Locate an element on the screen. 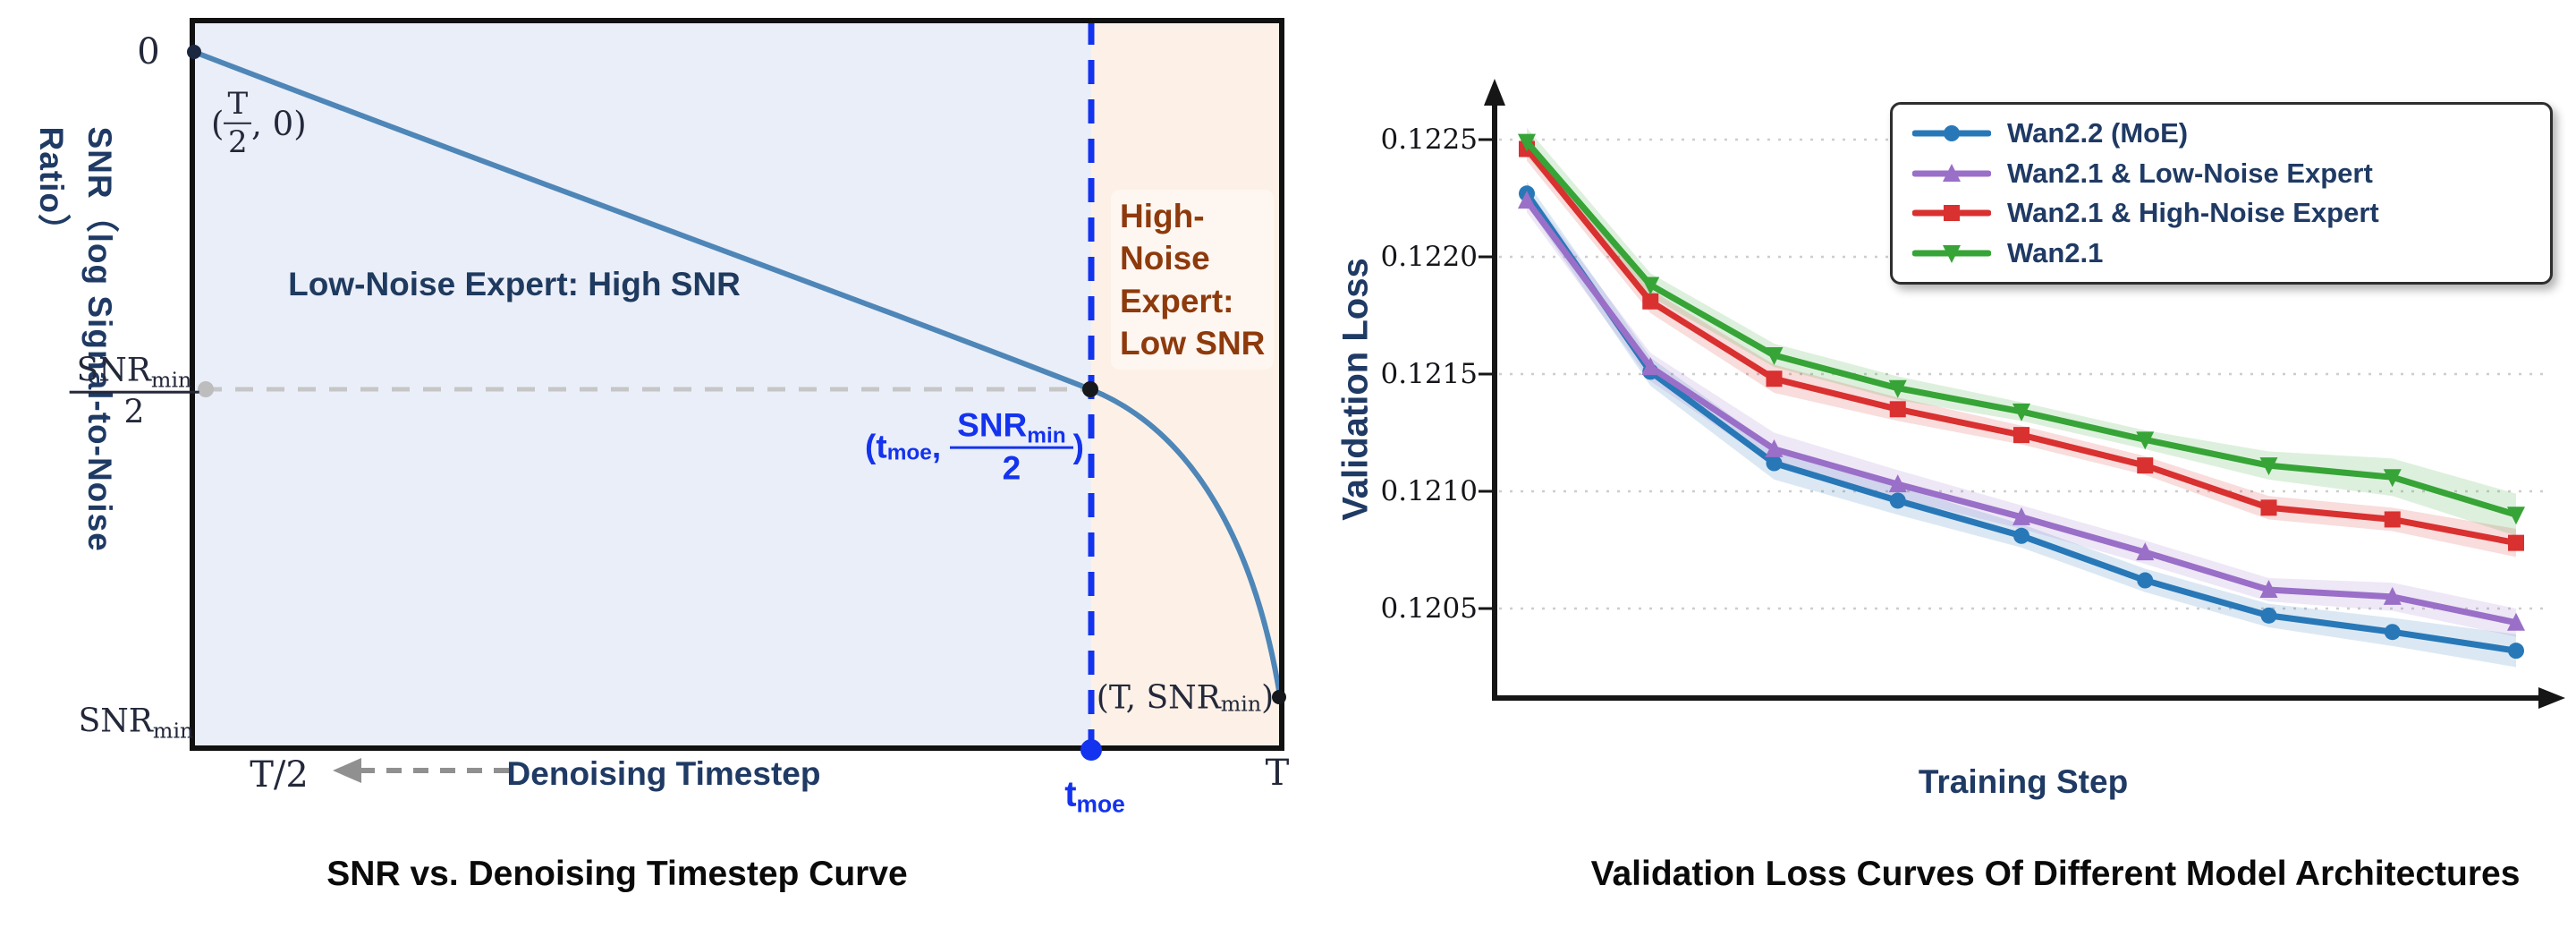 Image resolution: width=2576 pixels, height=928 pixels. curve-end-dot is located at coordinates (1279, 697).